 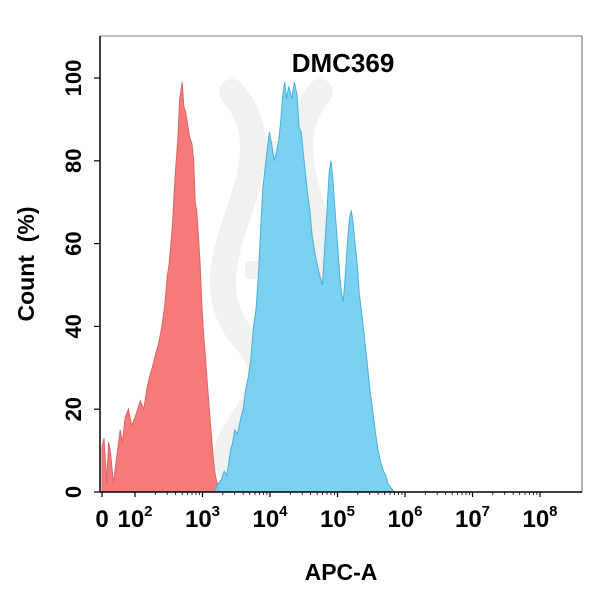 I want to click on chart-title: DMC369, so click(x=343, y=63).